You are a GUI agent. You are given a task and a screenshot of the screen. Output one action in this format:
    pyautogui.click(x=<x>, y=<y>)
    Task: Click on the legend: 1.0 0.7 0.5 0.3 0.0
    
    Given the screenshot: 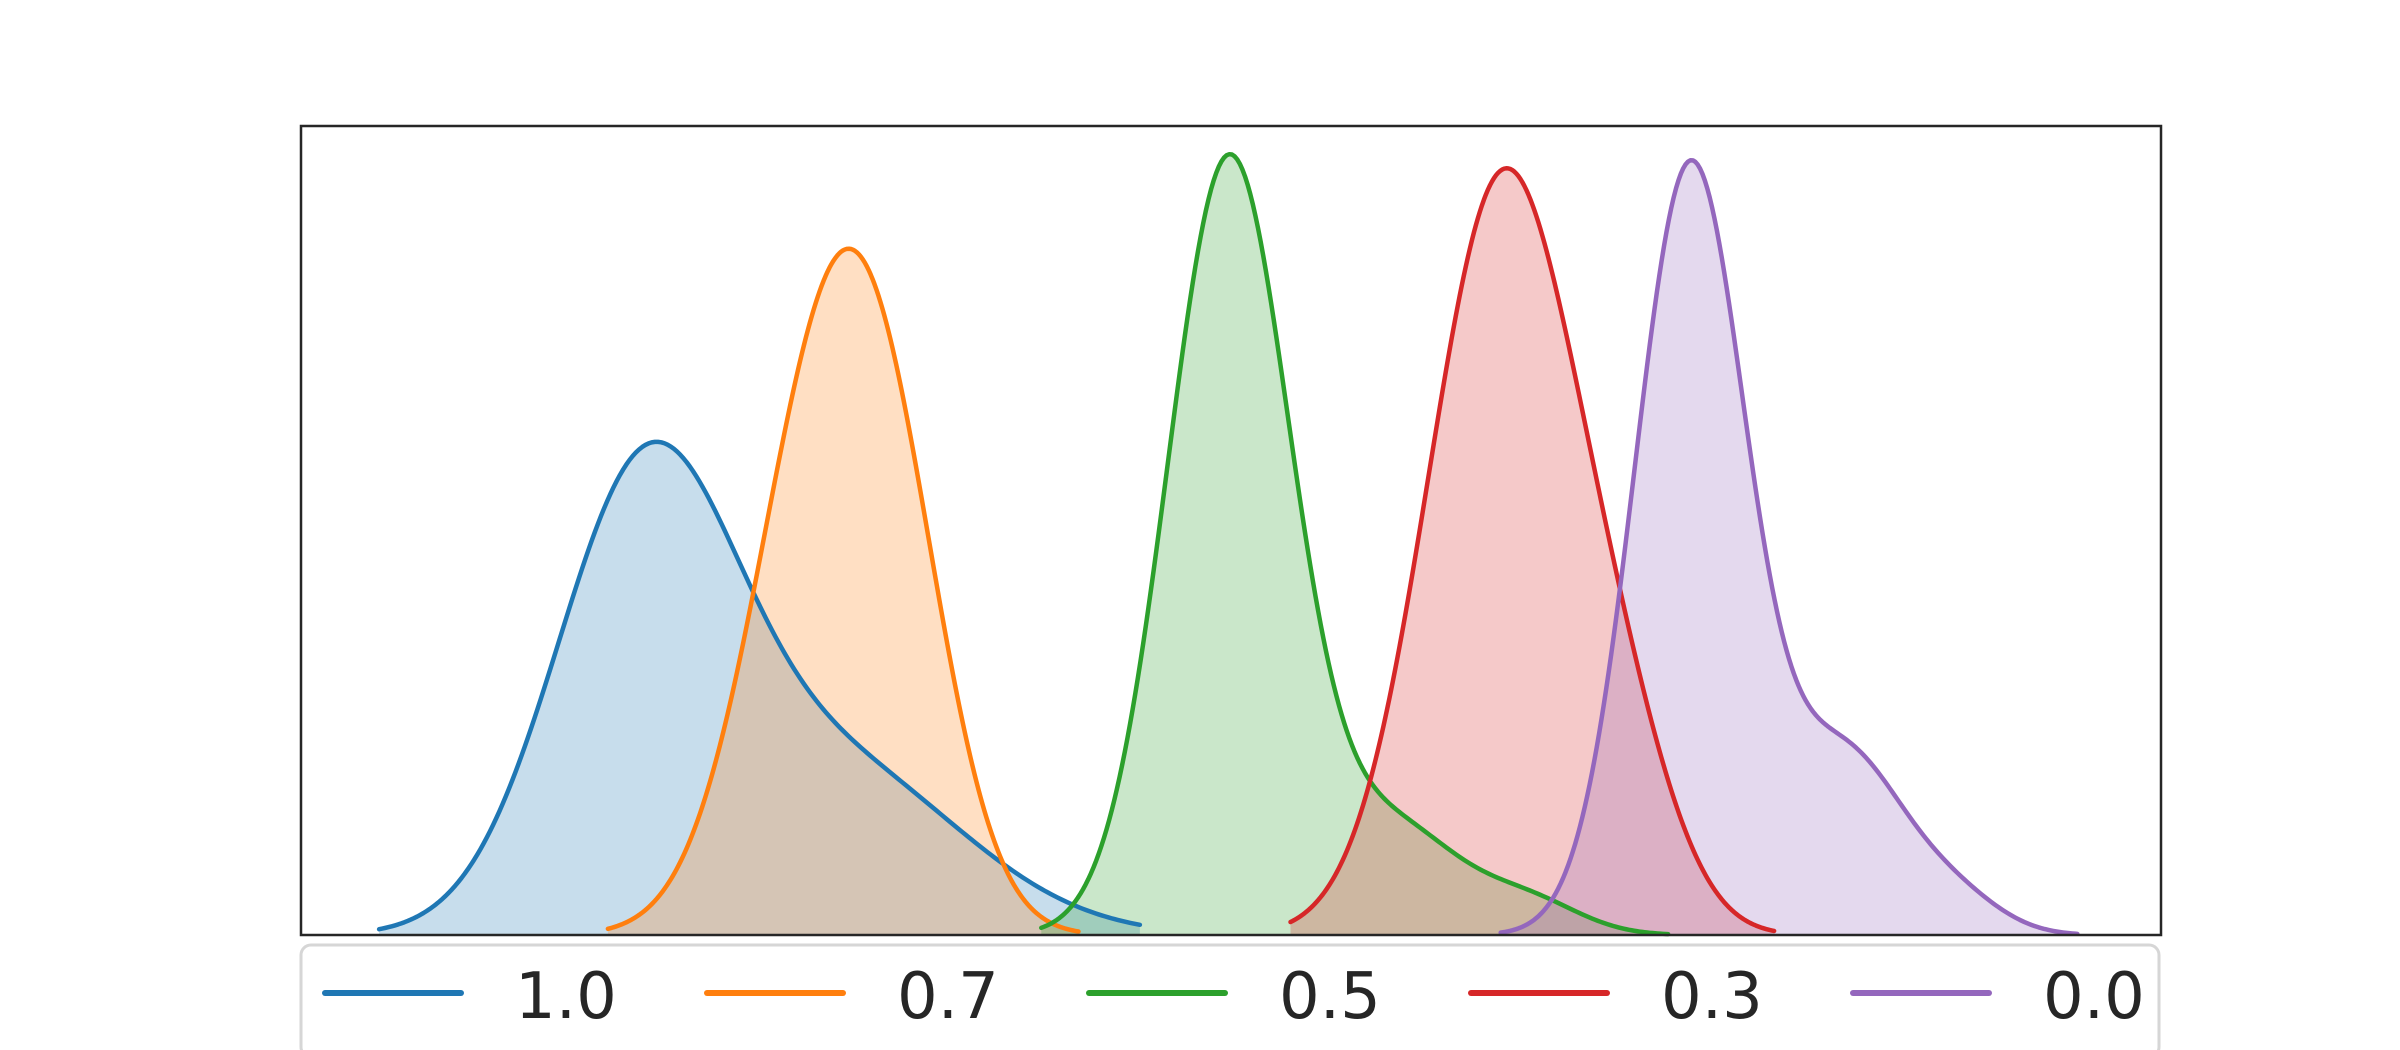 What is the action you would take?
    pyautogui.click(x=1230, y=996)
    